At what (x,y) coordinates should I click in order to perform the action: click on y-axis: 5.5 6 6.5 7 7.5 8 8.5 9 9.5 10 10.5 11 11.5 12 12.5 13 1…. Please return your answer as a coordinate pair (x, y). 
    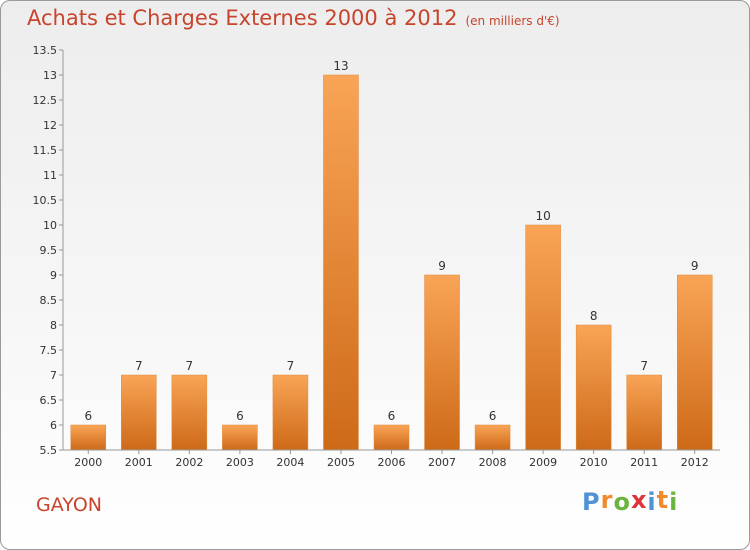
    Looking at the image, I should click on (48, 250).